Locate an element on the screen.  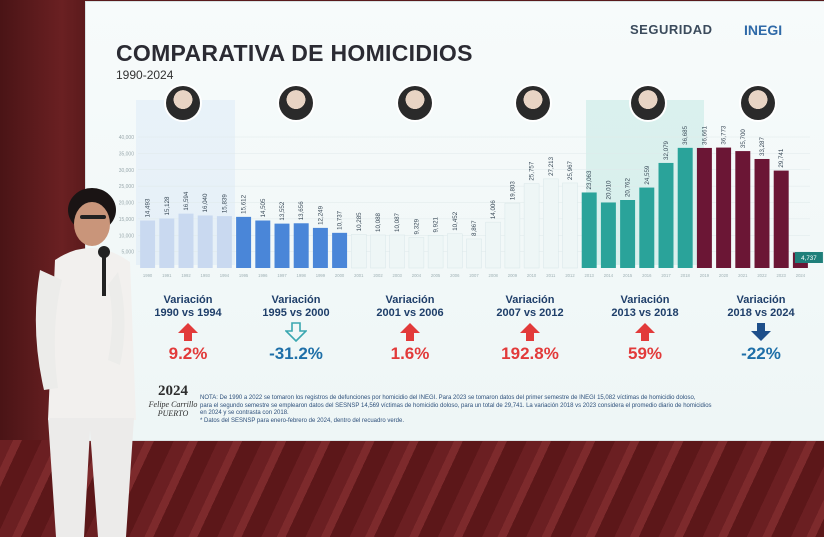
x-tick-label: 2004 is located at coordinates (417, 275).